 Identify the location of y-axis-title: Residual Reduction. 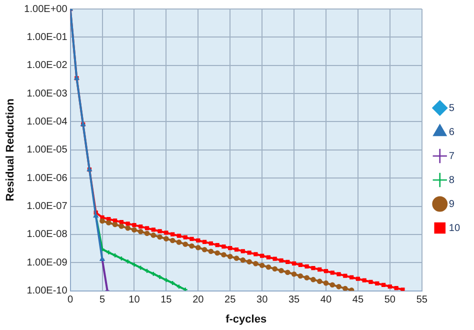
(10, 150).